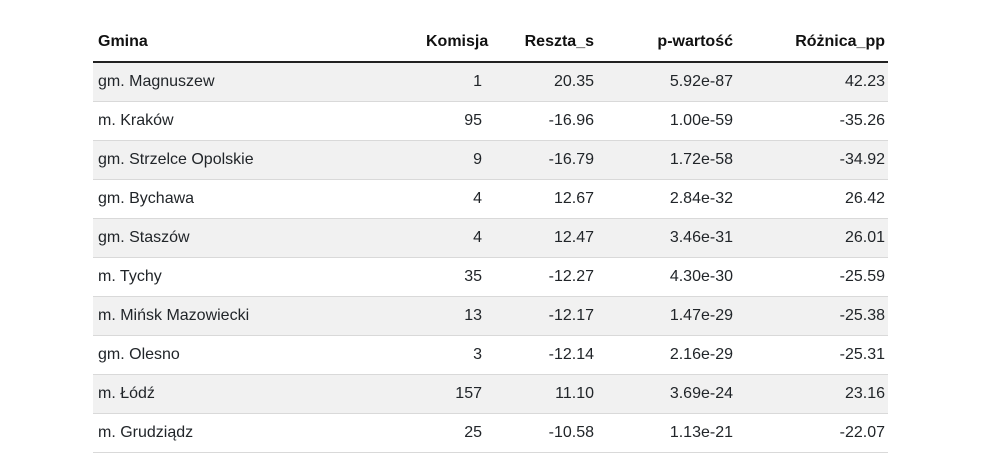 This screenshot has width=985, height=463. I want to click on column-header-p-wartosc: p-wartość, so click(666, 44).